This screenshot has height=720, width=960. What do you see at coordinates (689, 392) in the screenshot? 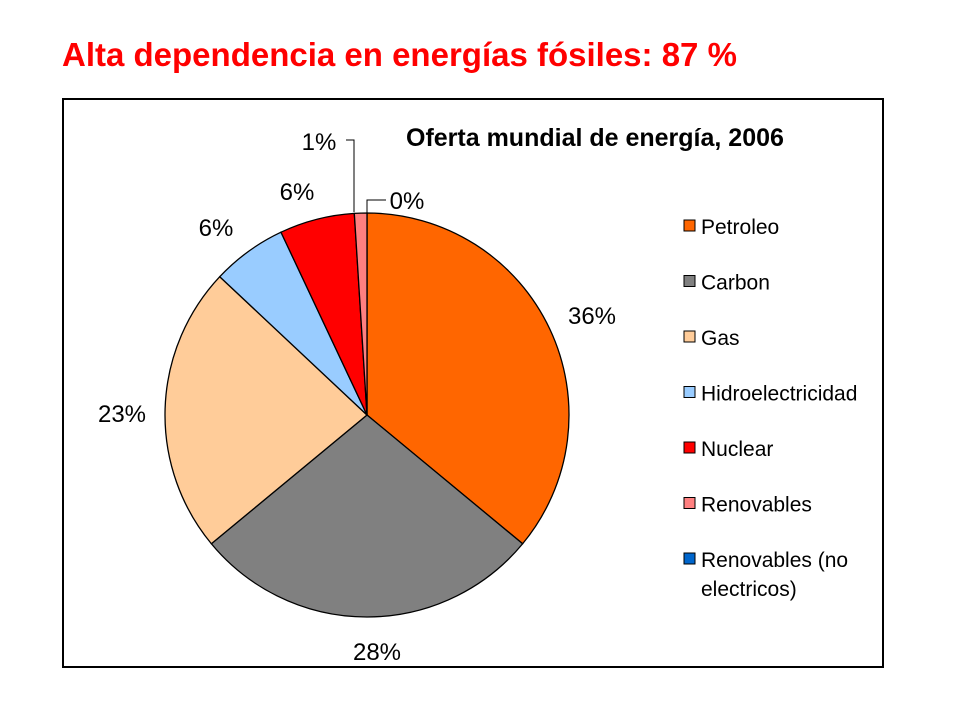
I see `legend-swatch-hidroelectricidad` at bounding box center [689, 392].